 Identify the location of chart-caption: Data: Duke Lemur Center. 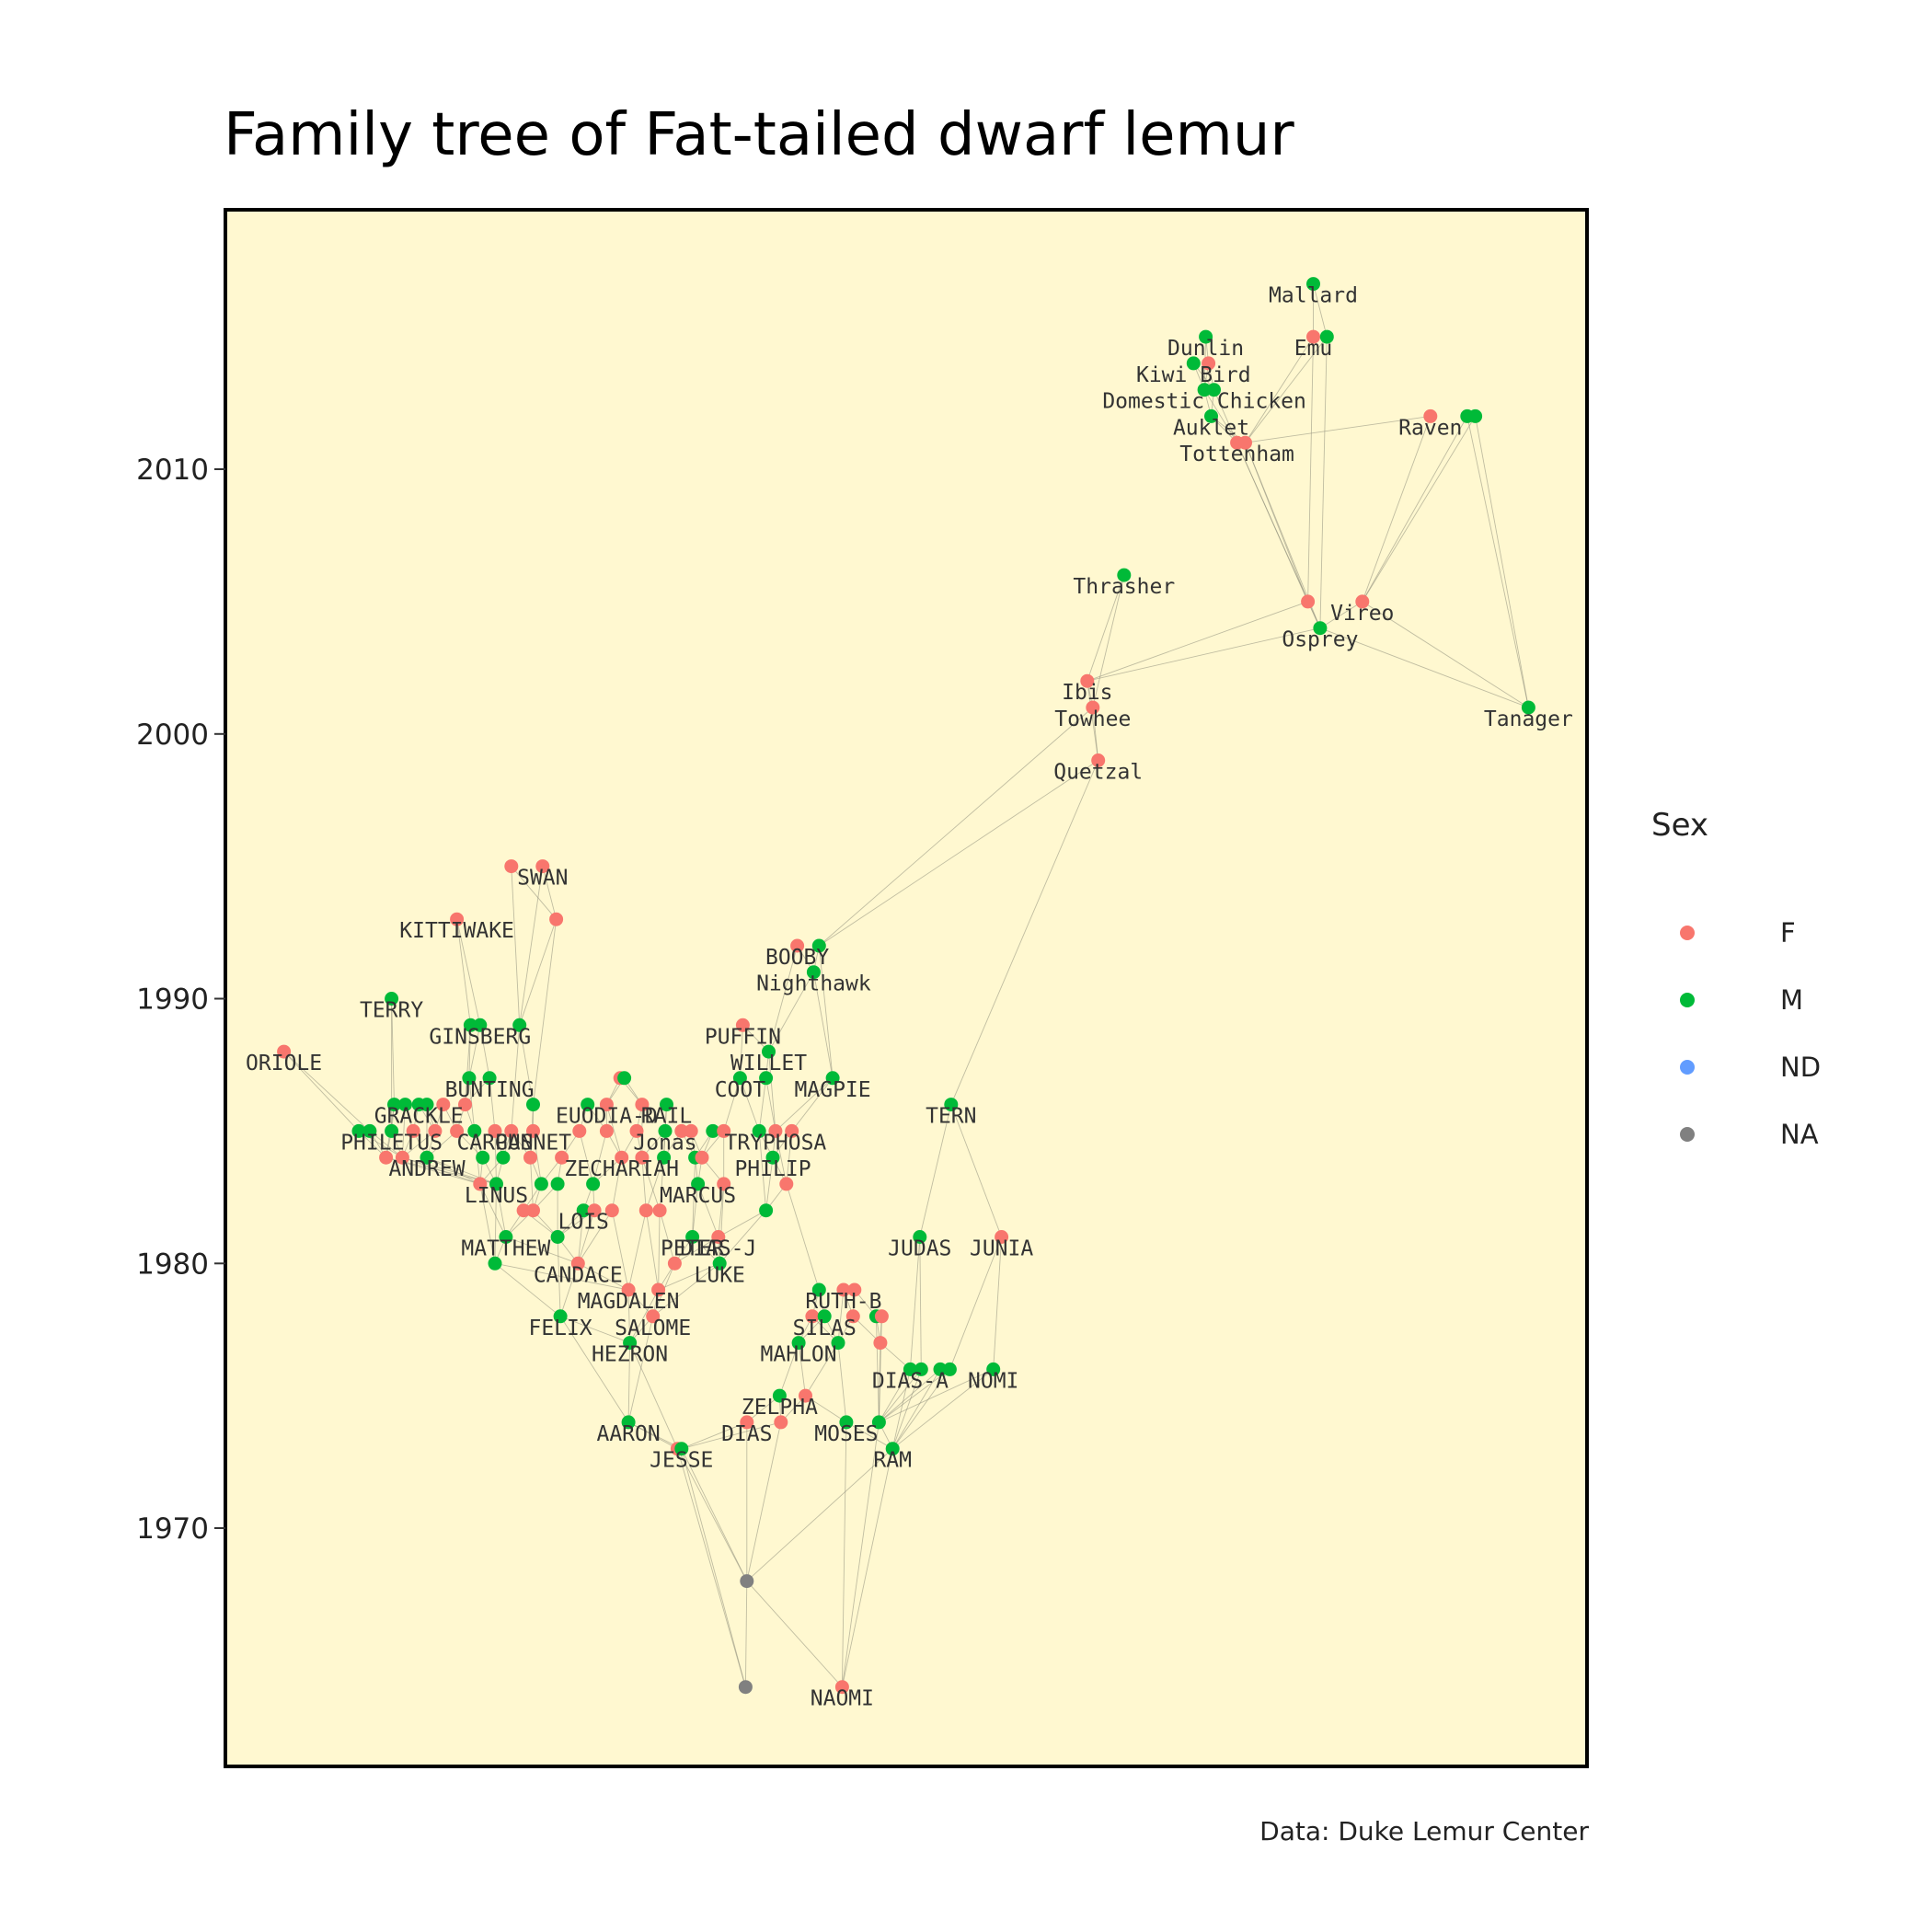
(1424, 1831).